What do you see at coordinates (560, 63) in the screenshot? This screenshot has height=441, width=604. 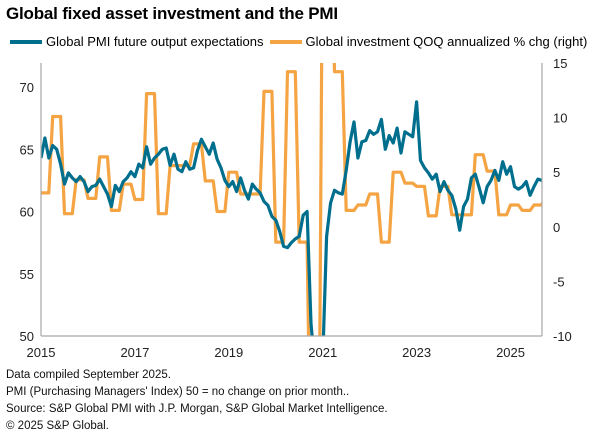 I see `right-y-tick-label: 15` at bounding box center [560, 63].